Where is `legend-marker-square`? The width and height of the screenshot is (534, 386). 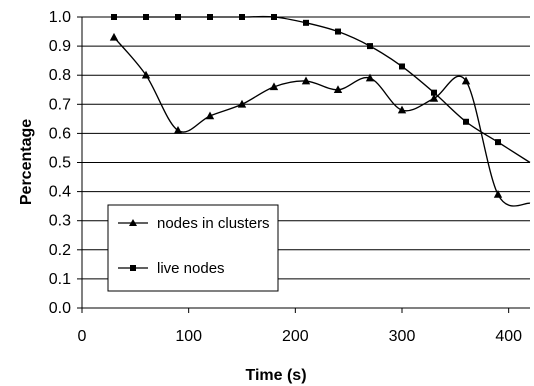
legend-marker-square is located at coordinates (133, 268).